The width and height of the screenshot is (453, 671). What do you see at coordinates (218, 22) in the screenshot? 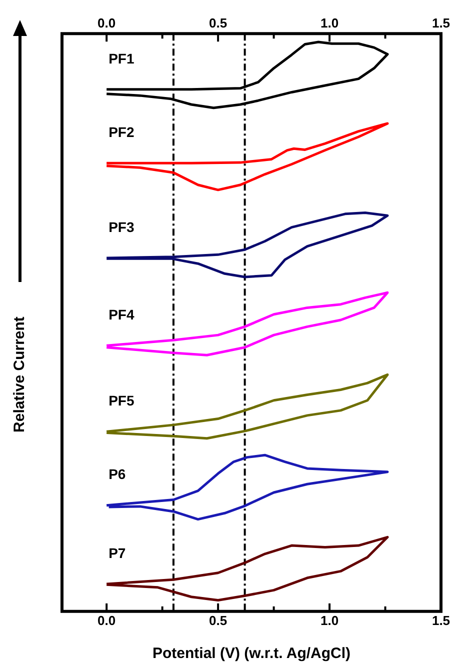
I see `x2-tick-label: 0.5` at bounding box center [218, 22].